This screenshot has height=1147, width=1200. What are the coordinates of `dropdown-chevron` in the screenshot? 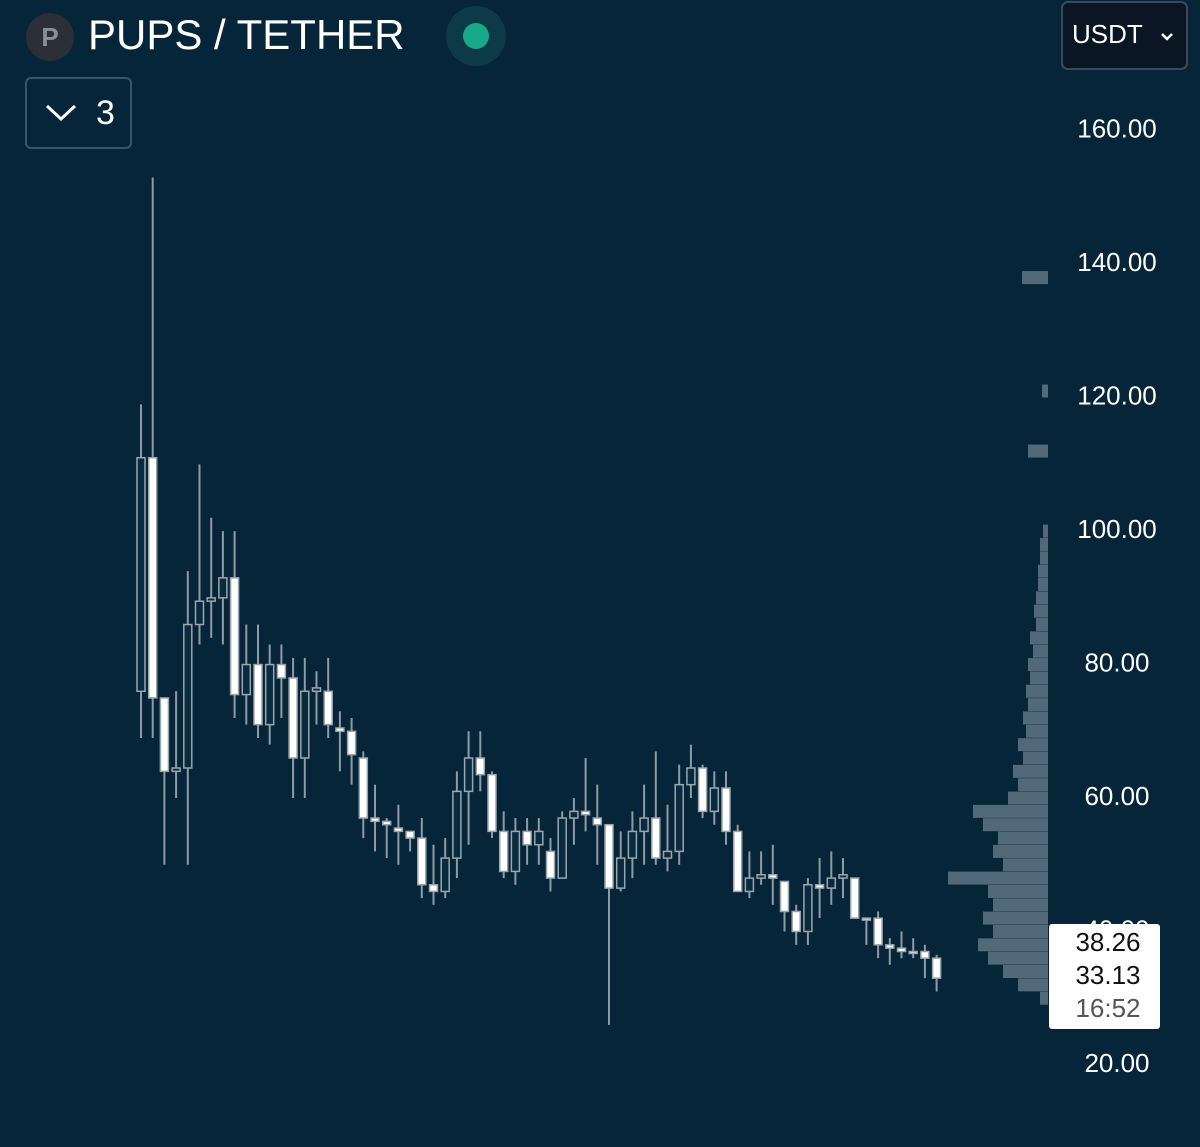 It's located at (1167, 37).